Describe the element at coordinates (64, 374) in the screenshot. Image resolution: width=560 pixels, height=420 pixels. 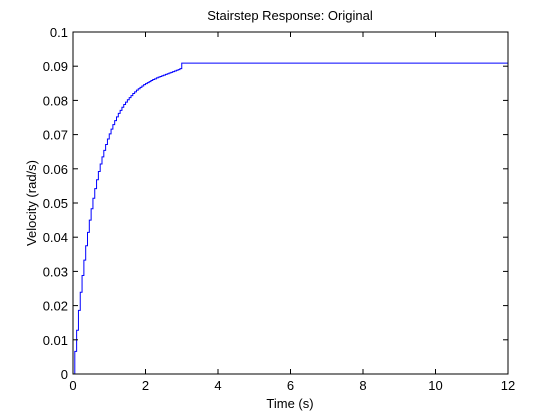
I see `y-tick-label: 0` at that location.